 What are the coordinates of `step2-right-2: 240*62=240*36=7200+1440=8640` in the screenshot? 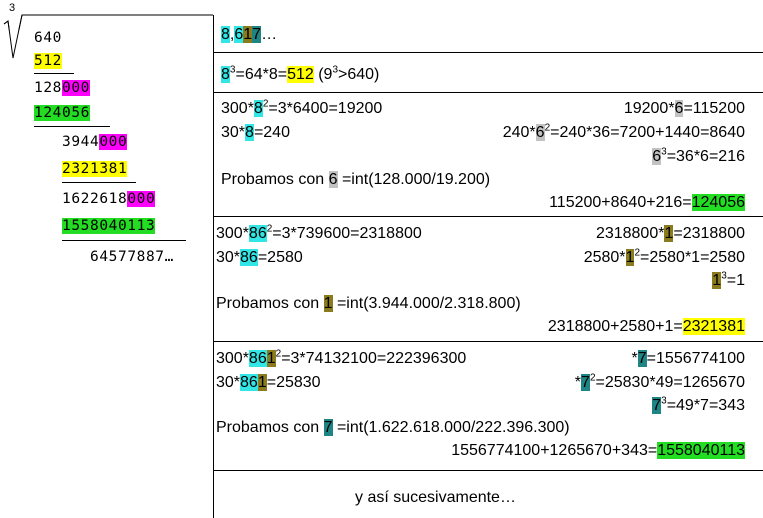 It's located at (623, 131).